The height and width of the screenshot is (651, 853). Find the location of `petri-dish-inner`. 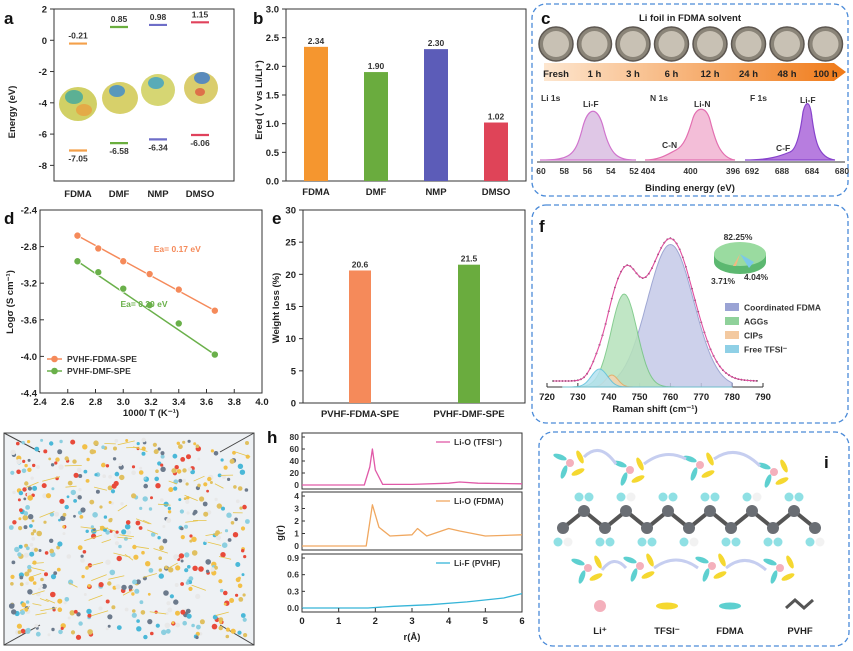

petri-dish-inner is located at coordinates (787, 44).